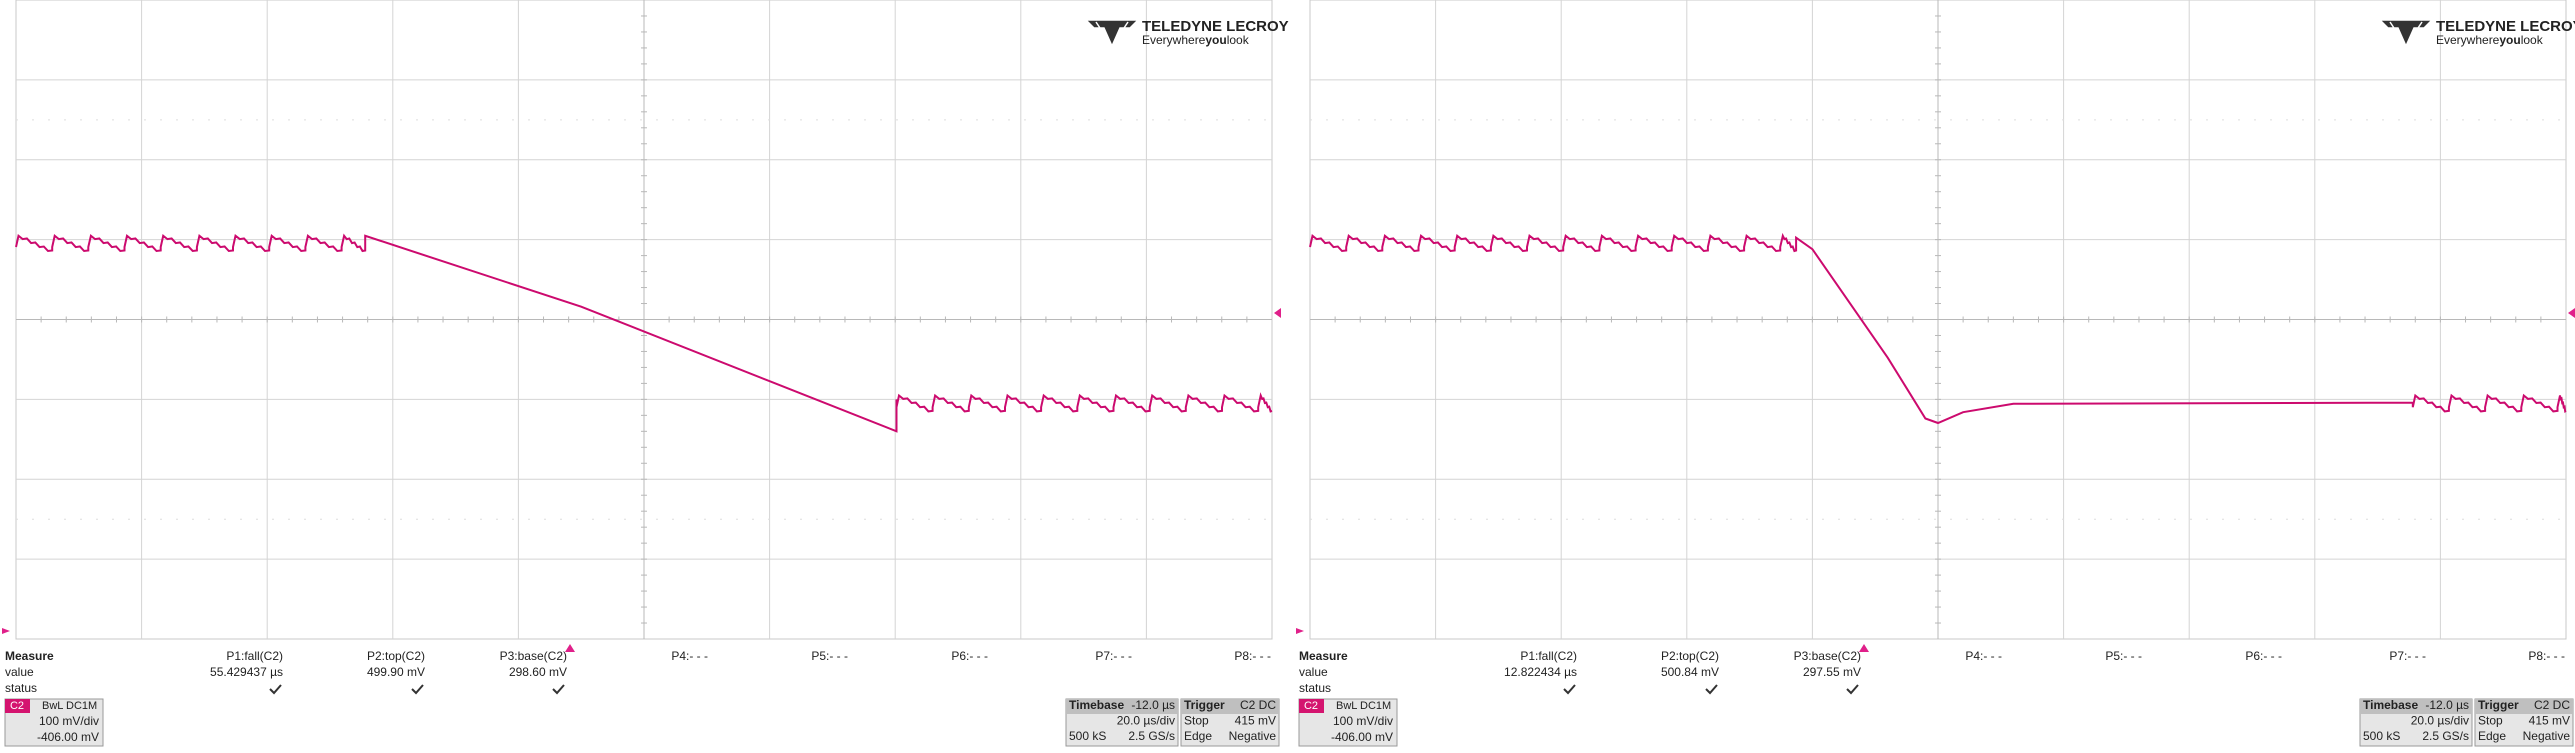  Describe the element at coordinates (1832, 672) in the screenshot. I see `measure-value: 297.55 mV` at that location.